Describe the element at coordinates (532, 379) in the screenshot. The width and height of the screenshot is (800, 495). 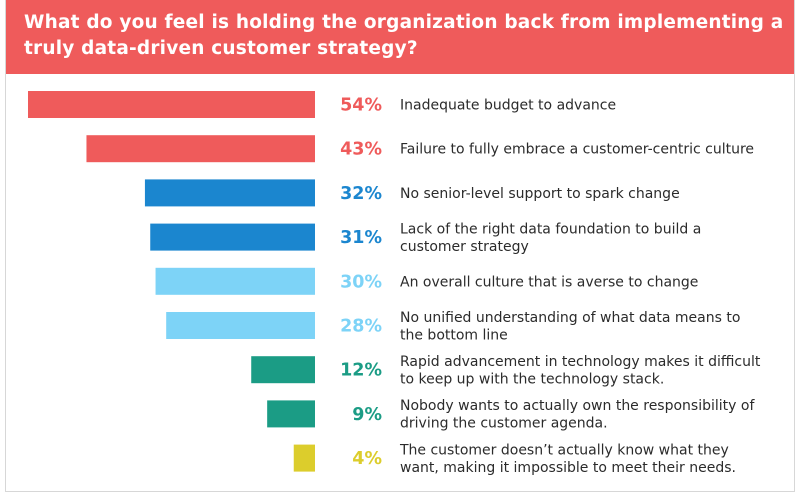
I see `category-label: to keep up with the technology stack.` at that location.